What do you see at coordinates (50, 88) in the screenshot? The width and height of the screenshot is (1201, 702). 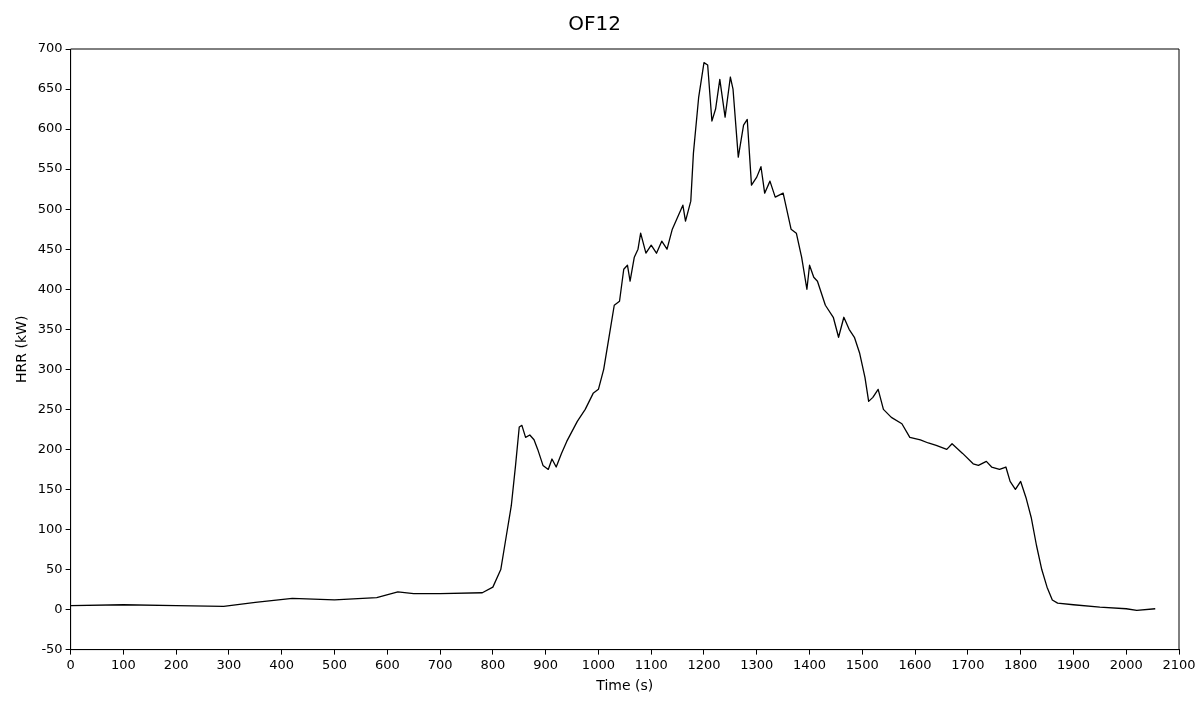 I see `y-tick-label: 650` at bounding box center [50, 88].